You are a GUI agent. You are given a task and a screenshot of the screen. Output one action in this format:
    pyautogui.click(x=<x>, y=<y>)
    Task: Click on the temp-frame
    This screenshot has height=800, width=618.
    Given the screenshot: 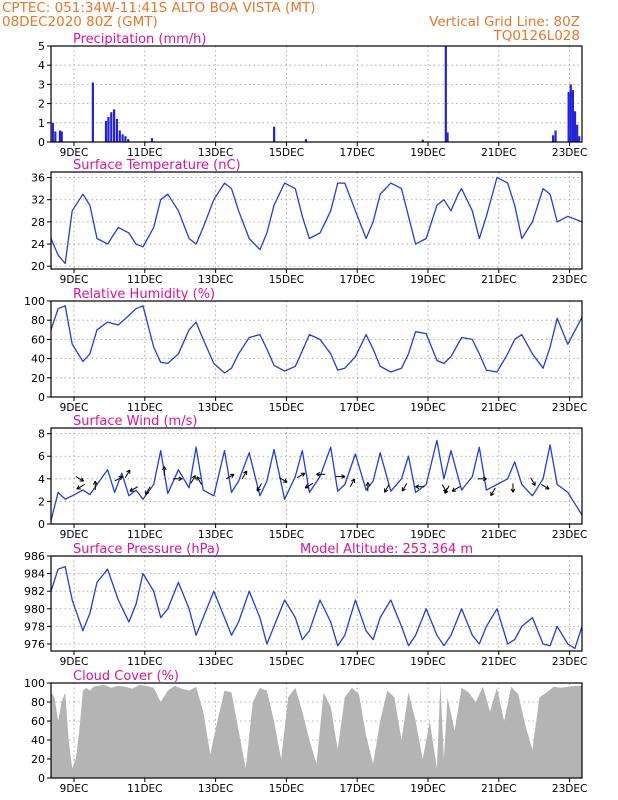 What is the action you would take?
    pyautogui.click(x=316, y=220)
    